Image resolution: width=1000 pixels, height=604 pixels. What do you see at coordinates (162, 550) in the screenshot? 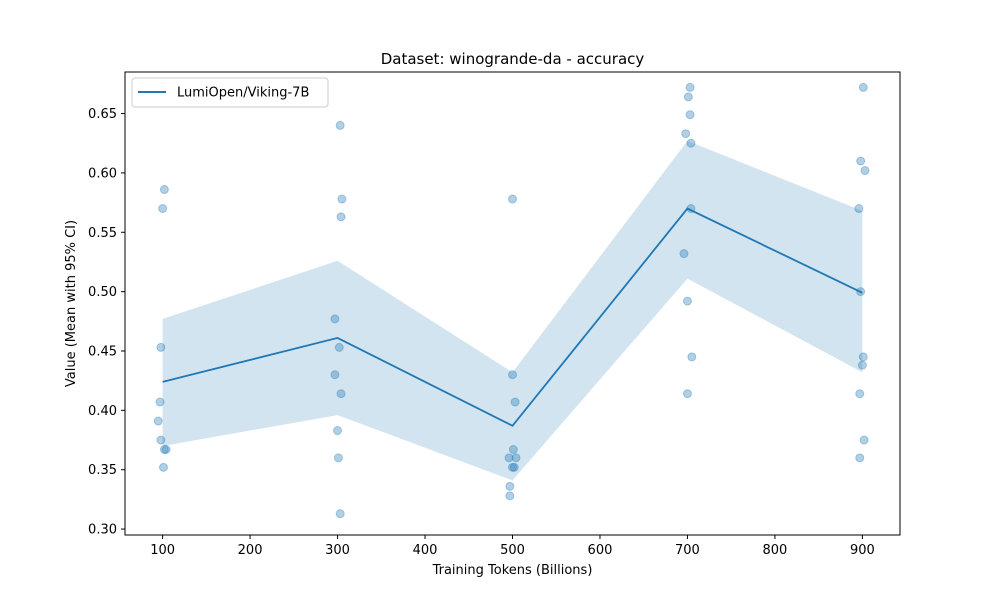
I see `x-tick-label: 100` at bounding box center [162, 550].